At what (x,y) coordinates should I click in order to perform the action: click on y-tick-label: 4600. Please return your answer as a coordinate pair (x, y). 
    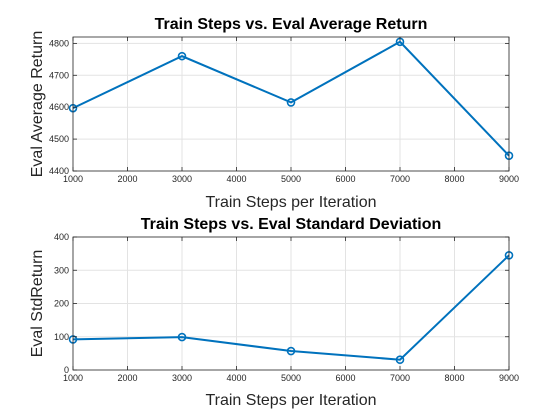
    Looking at the image, I should click on (59, 107).